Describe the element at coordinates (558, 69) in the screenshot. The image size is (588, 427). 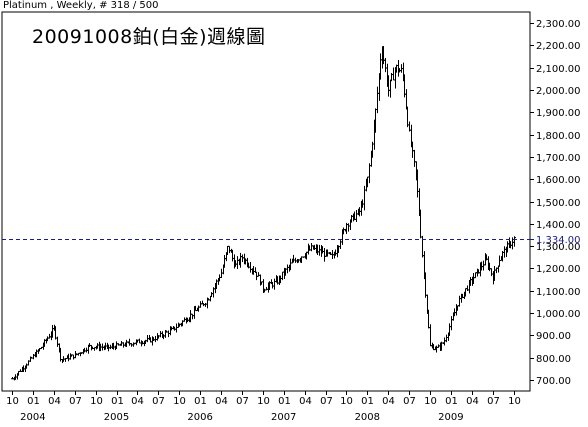
I see `y-tick-label: 2,100.00` at that location.